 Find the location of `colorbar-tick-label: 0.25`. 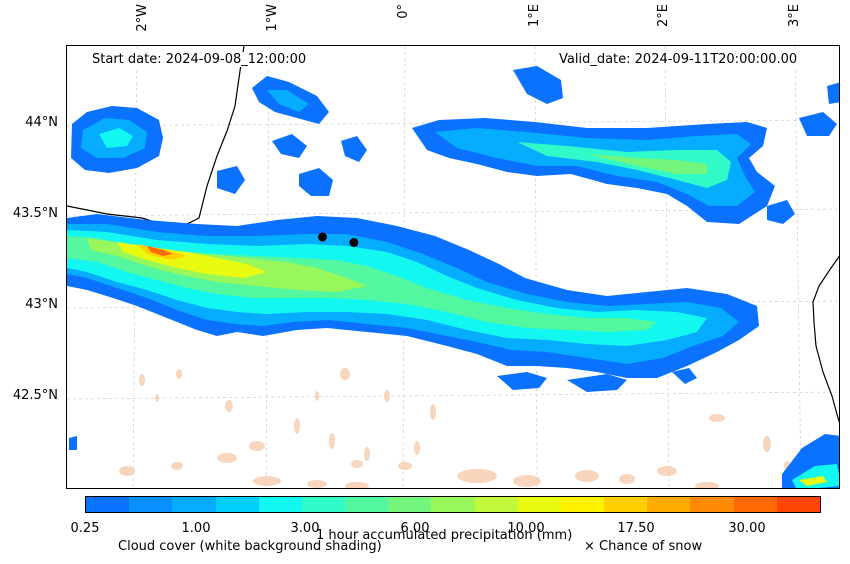

colorbar-tick-label: 0.25 is located at coordinates (85, 528).